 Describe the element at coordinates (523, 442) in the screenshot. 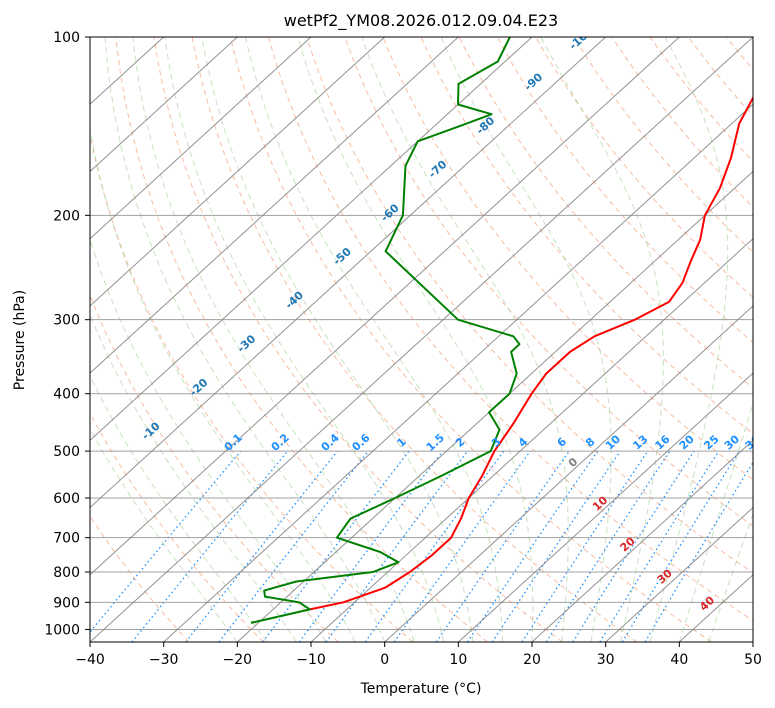

I see `mixing-ratio-label: 4` at that location.